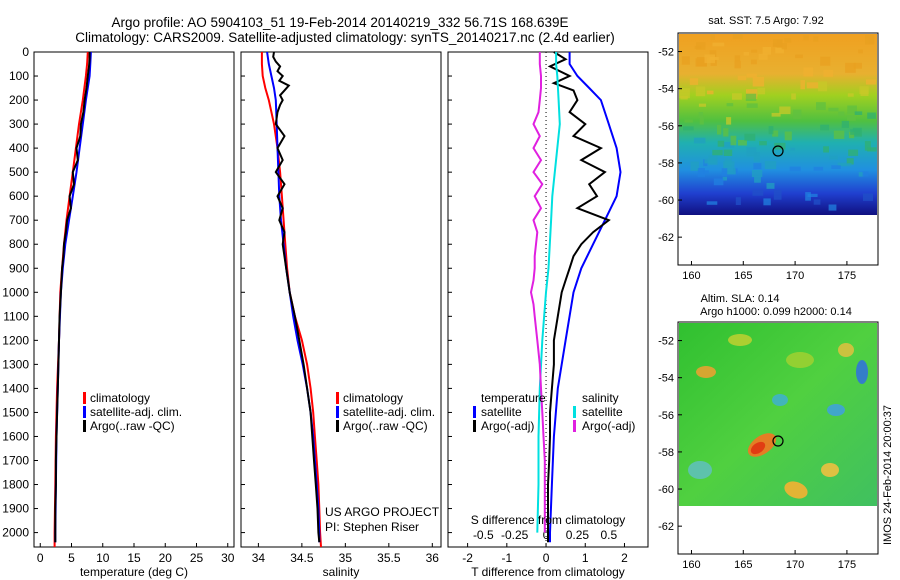  I want to click on sst-argo-marker, so click(778, 151).